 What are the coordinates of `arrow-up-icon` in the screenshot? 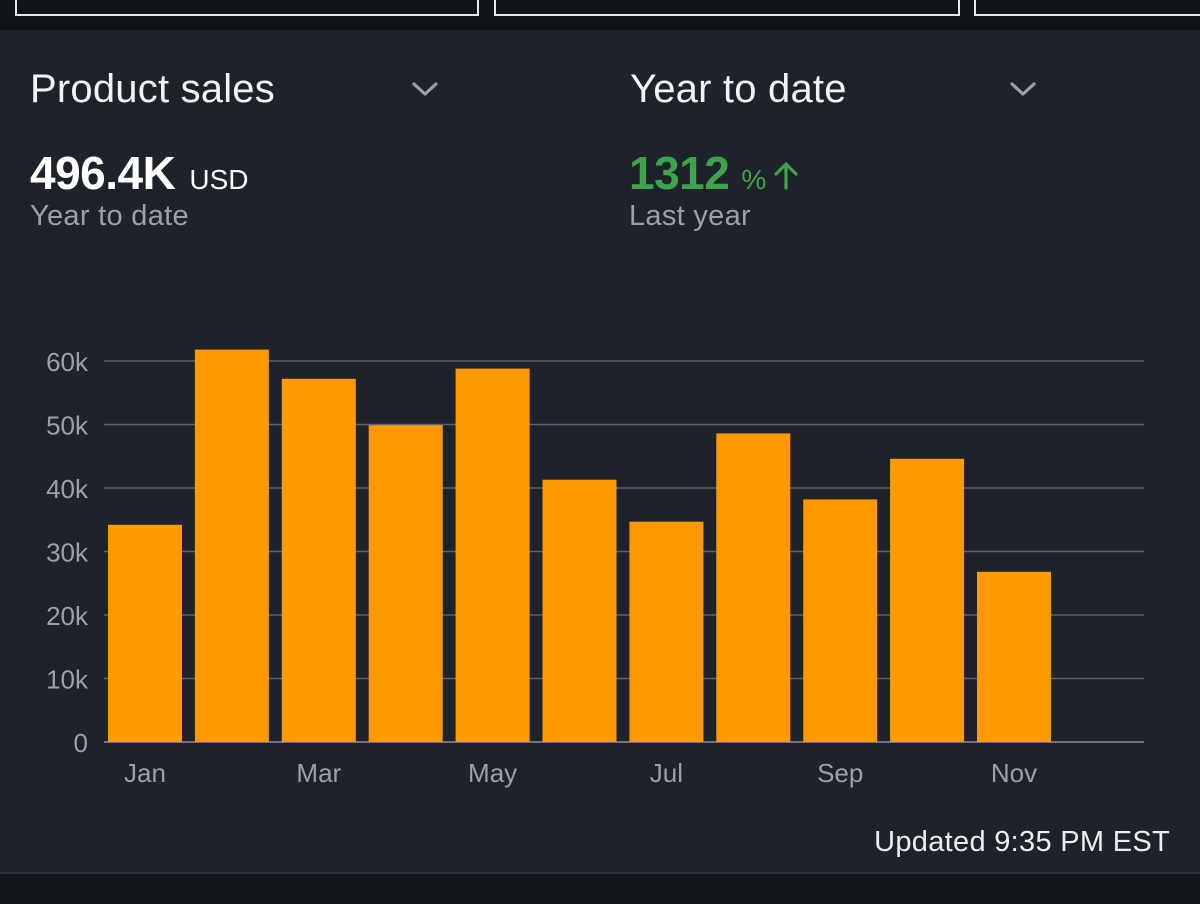 It's located at (786, 176).